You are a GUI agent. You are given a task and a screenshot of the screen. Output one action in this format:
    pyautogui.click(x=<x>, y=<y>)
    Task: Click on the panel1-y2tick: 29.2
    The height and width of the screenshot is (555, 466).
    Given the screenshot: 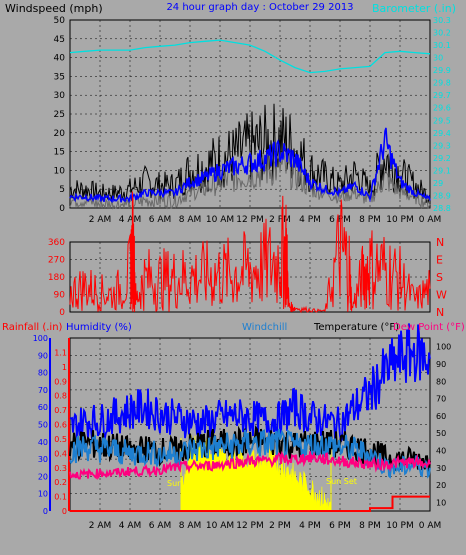 What is the action you would take?
    pyautogui.click(x=442, y=158)
    